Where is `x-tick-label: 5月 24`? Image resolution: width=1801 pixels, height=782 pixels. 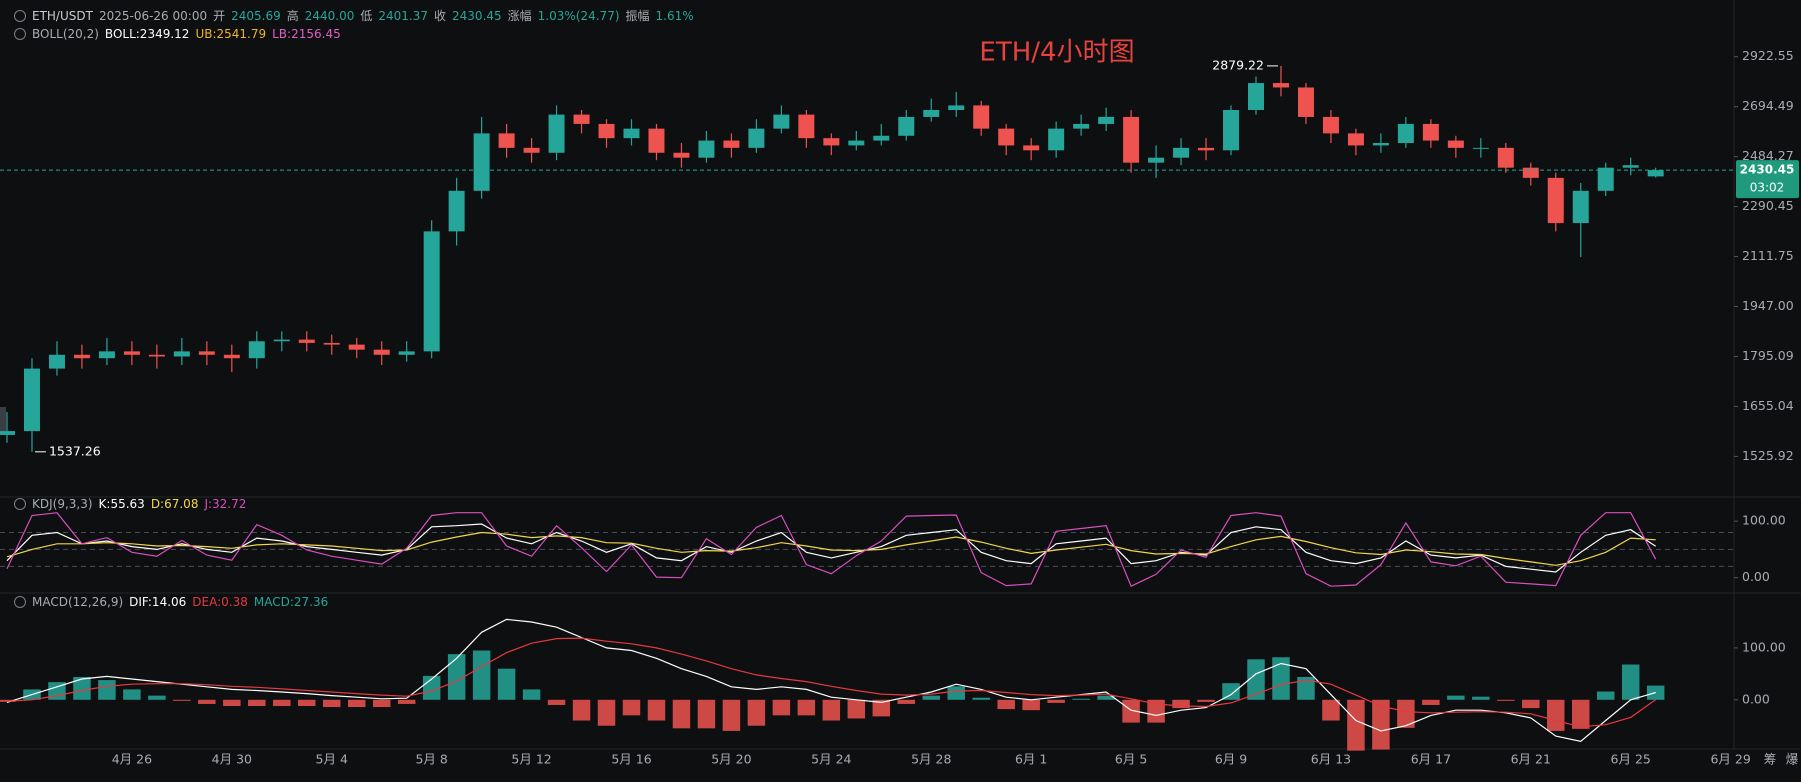 x-tick-label: 5月 24 is located at coordinates (831, 759).